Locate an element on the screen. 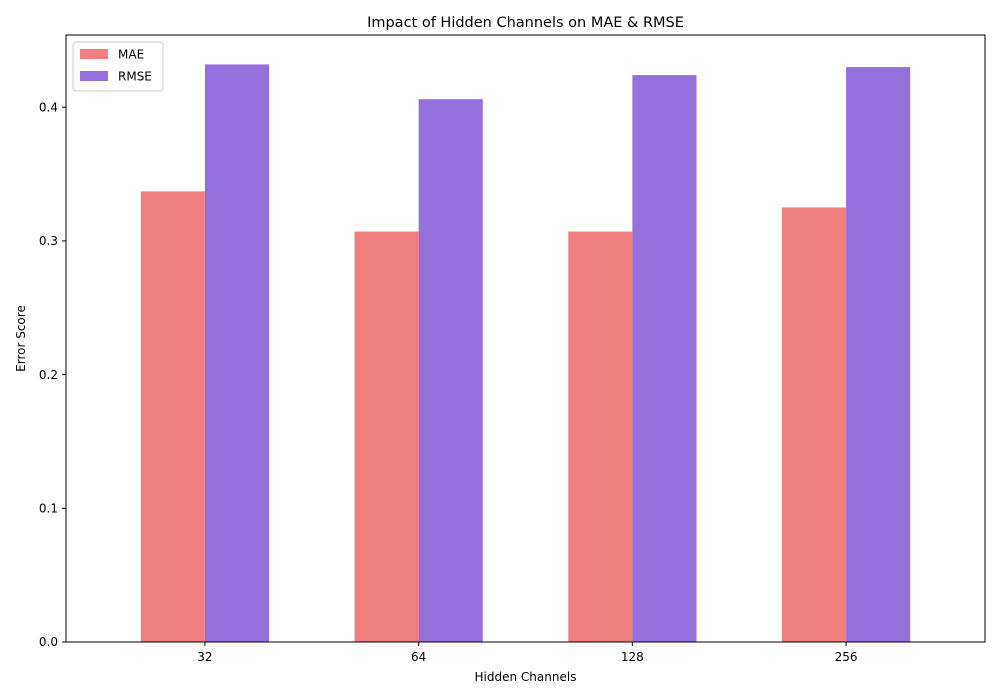  x-axis-title: Hidden Channels is located at coordinates (526, 677).